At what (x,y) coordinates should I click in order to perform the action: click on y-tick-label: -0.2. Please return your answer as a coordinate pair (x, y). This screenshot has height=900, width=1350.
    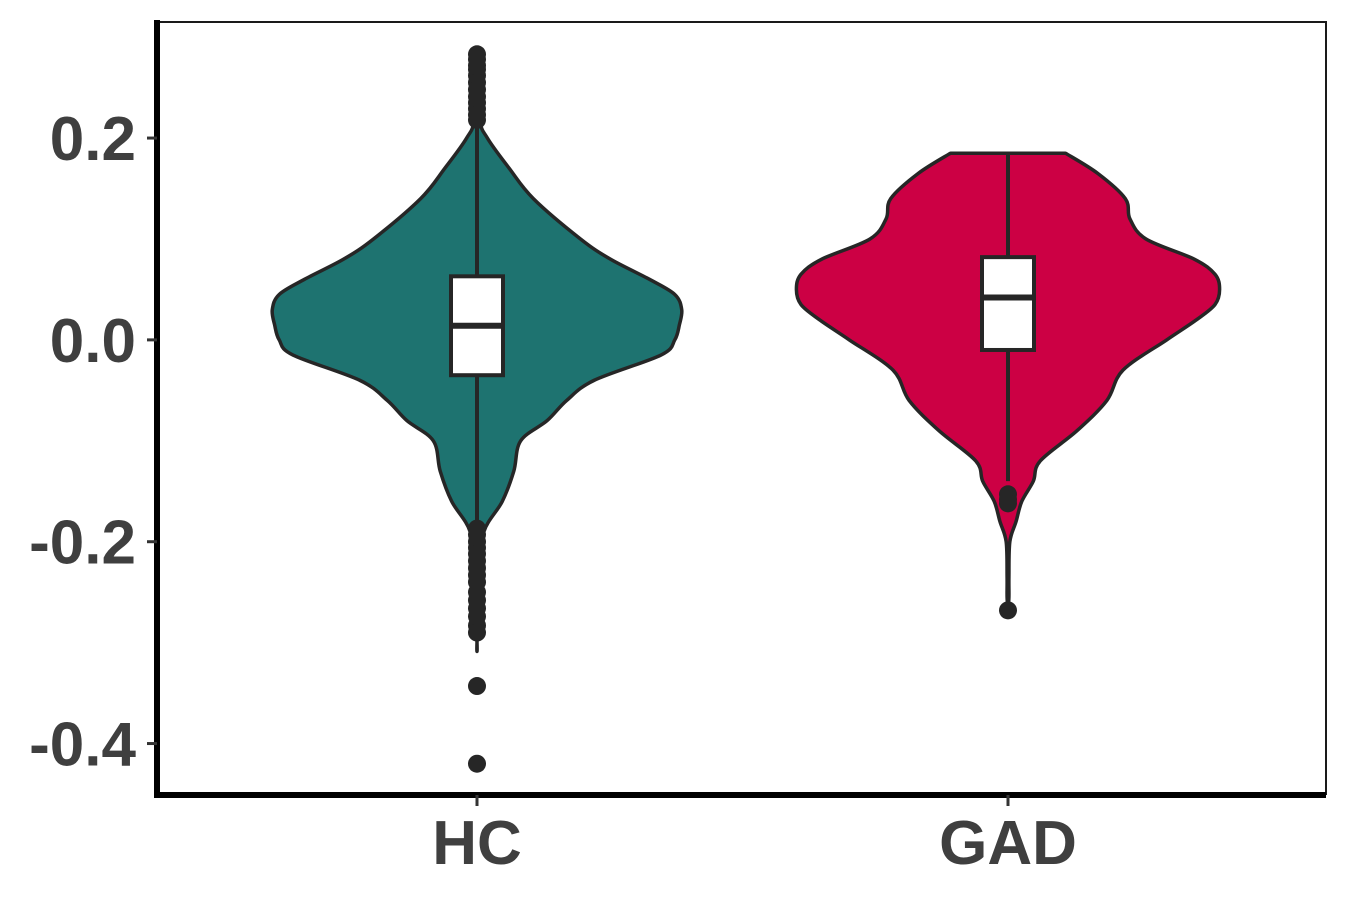
    Looking at the image, I should click on (82, 543).